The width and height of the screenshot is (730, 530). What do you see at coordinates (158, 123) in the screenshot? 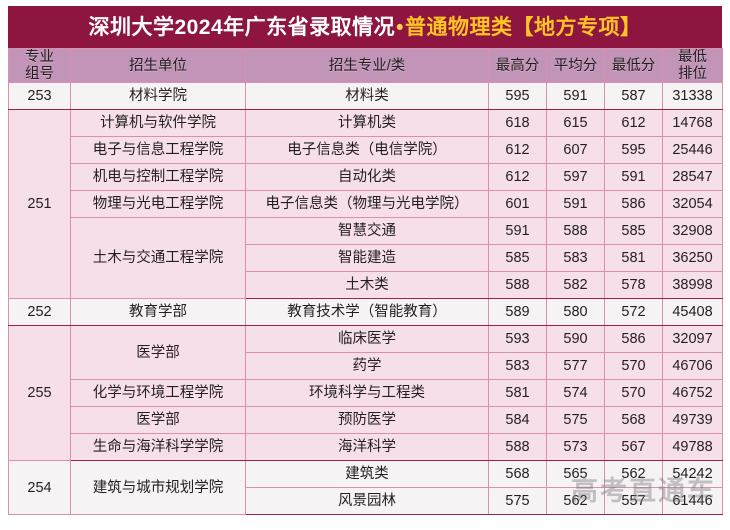
I see `cell-unit: 计算机与软件学院` at bounding box center [158, 123].